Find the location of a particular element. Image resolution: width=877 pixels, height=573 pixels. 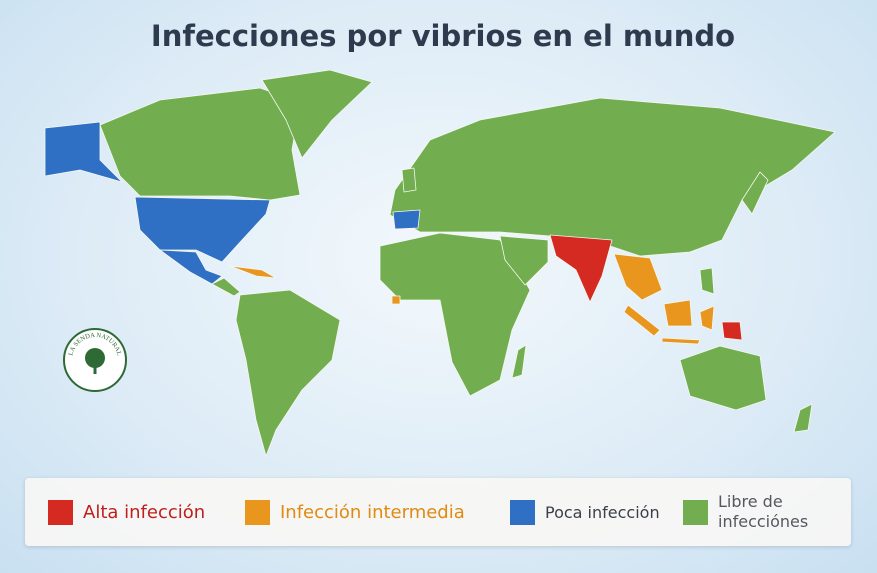

legend-label: Infección intermedia is located at coordinates (372, 512).